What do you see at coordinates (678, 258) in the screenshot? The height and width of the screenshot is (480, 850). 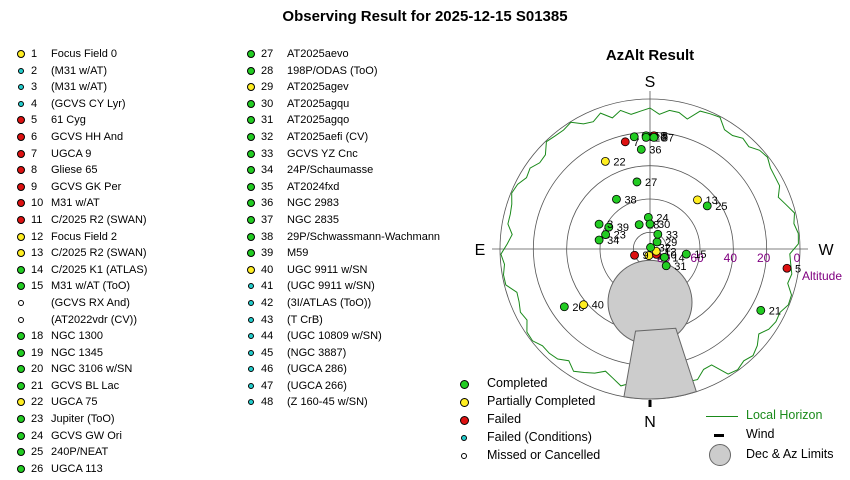 I see `target-point-label: 14` at bounding box center [678, 258].